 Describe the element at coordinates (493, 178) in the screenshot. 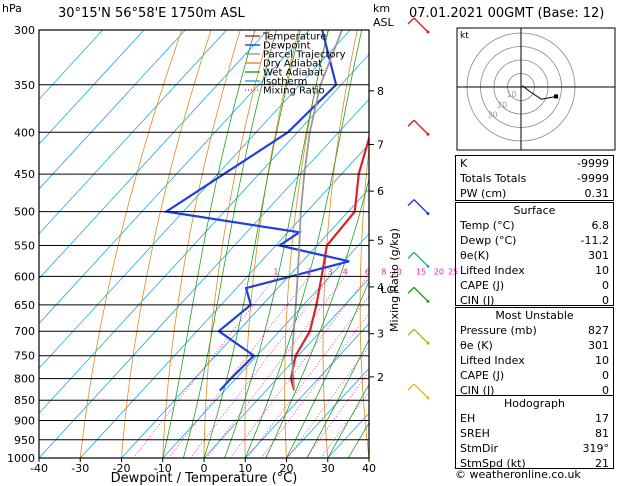

I see `index-tt-label: Totals Totals` at that location.